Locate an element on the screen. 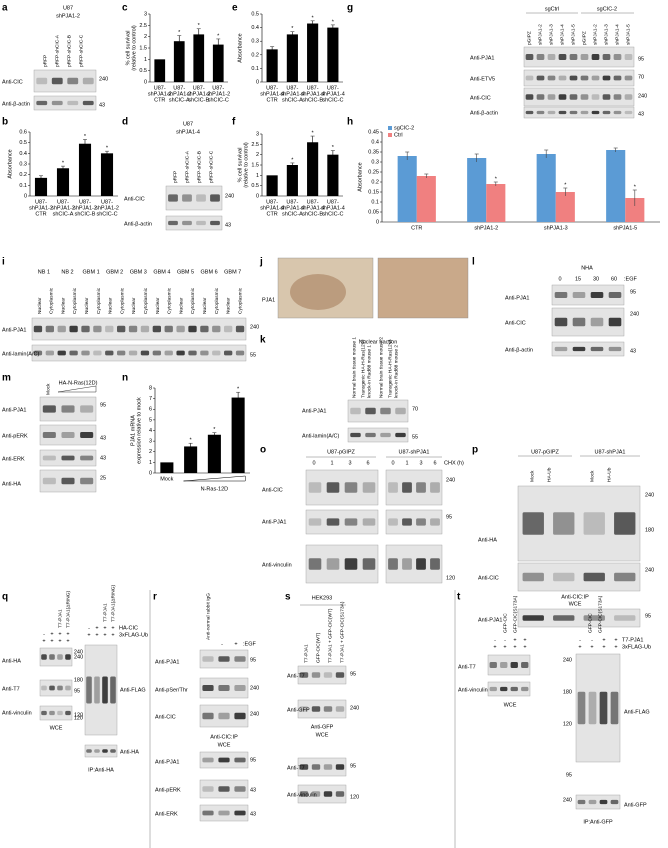 This screenshot has height=848, width=668. lane-label: pRFP is located at coordinates (45, 61).